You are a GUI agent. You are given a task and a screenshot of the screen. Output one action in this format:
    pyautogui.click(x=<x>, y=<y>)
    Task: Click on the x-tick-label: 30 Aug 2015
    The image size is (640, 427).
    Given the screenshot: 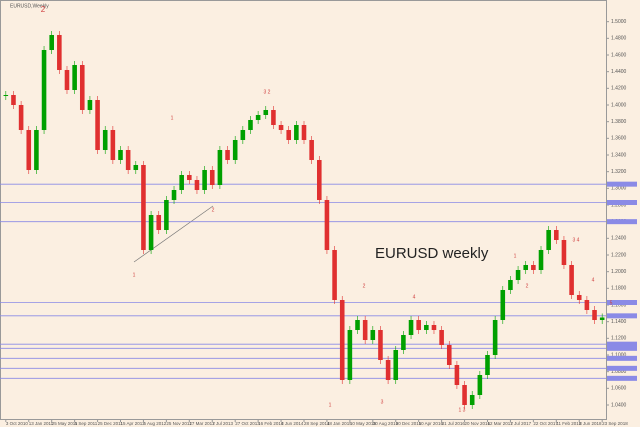 What is the action you would take?
    pyautogui.click(x=386, y=423)
    